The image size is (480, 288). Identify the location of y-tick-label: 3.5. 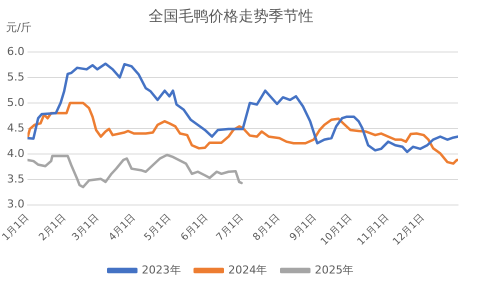
(15, 179).